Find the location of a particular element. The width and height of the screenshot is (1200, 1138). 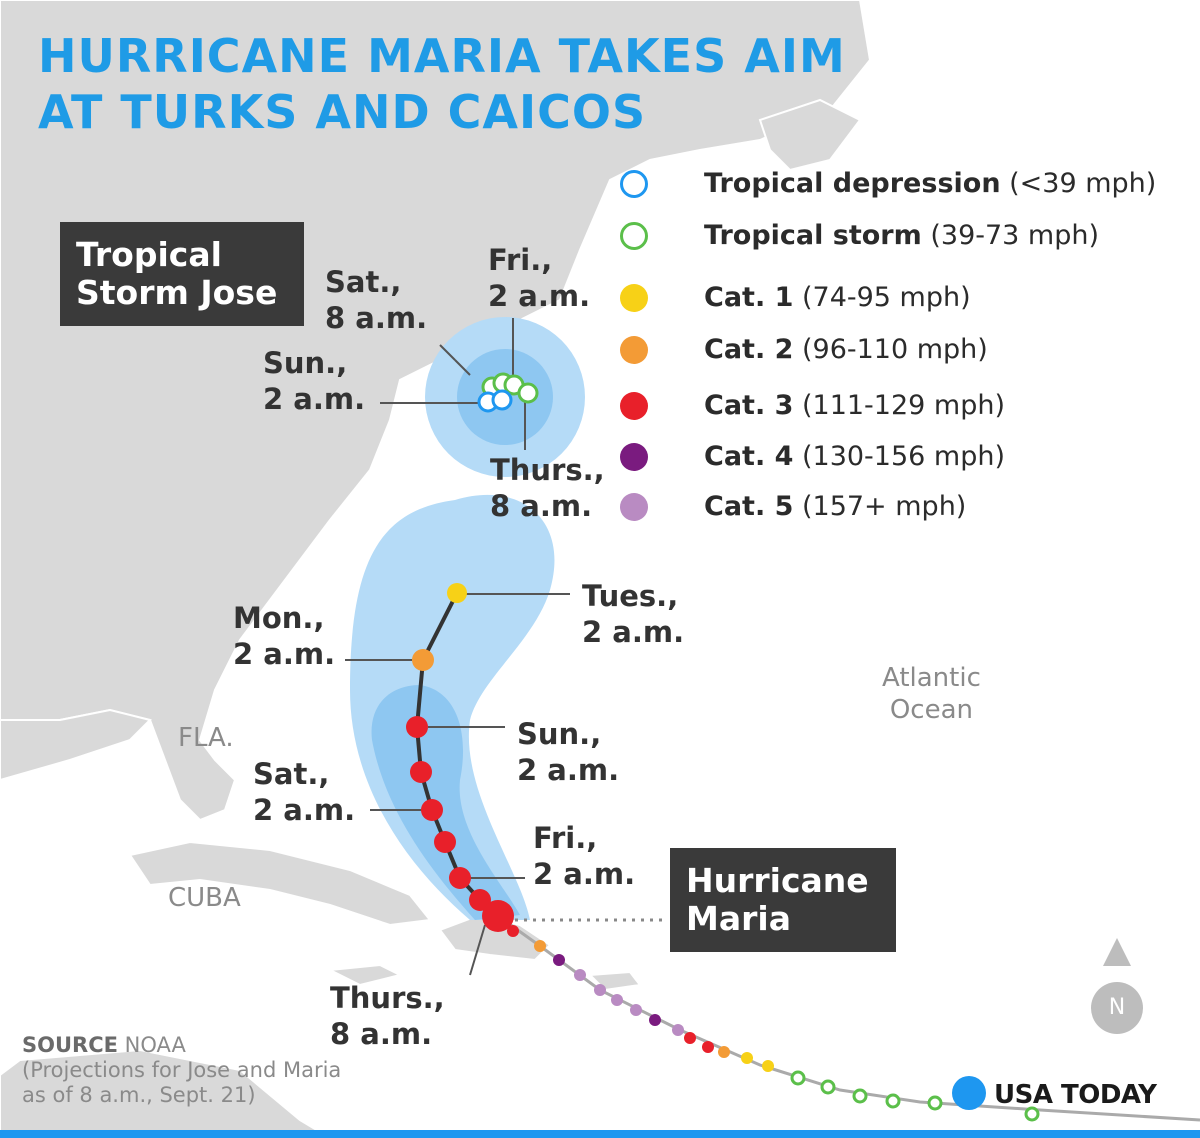

jose-label-box: Tropical Storm Jose is located at coordinates (182, 274).